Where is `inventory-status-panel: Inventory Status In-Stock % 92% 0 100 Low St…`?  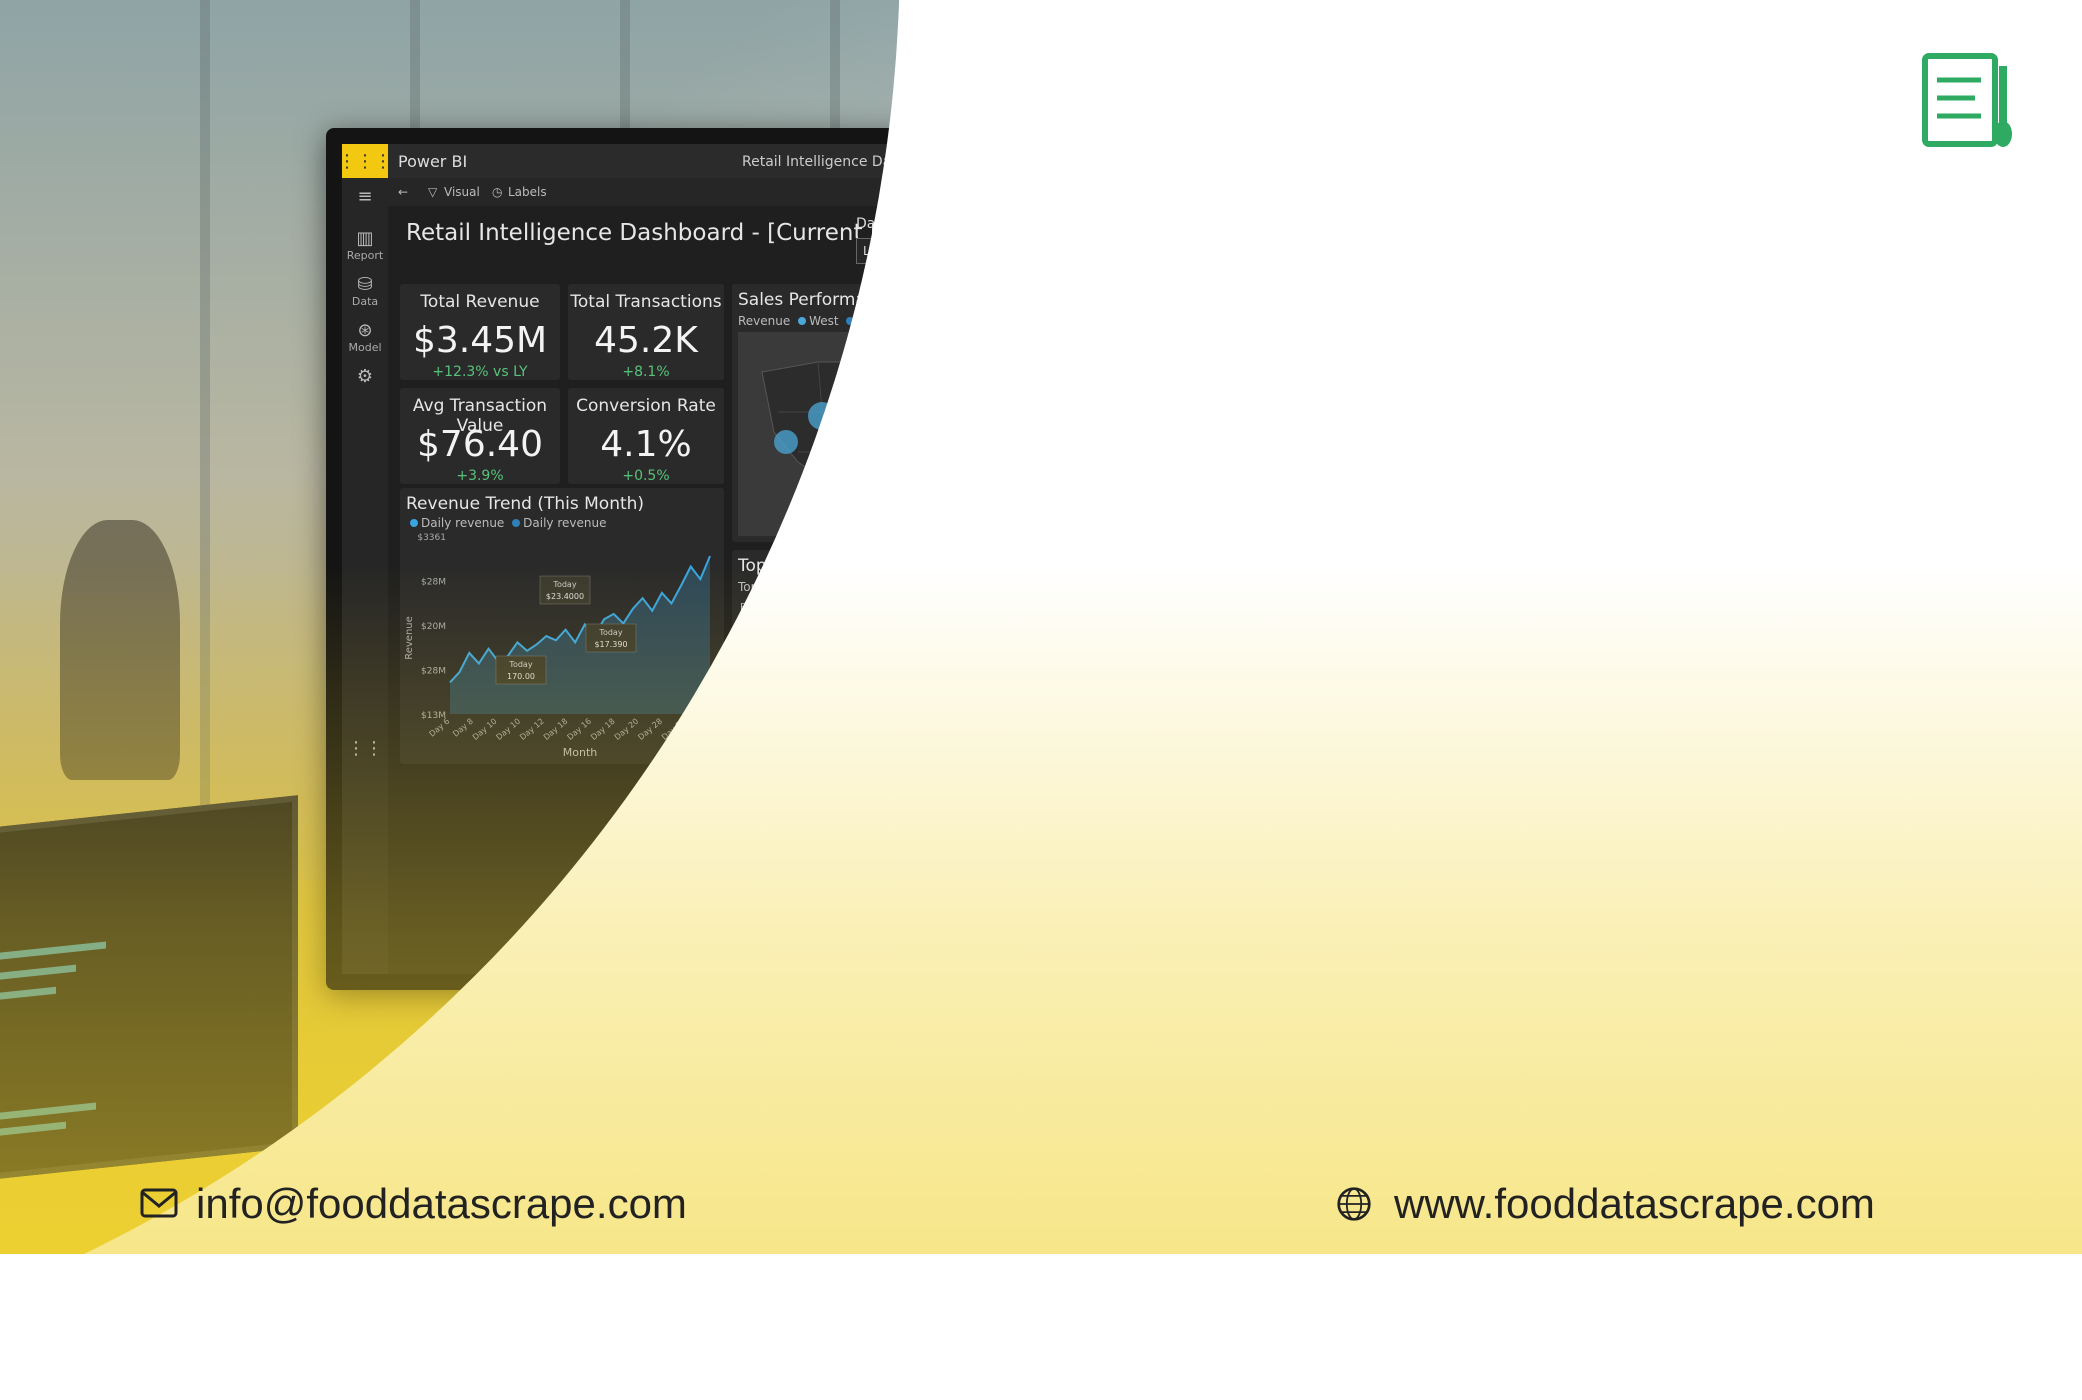
inventory-status-panel: Inventory Status In-Stock % 92% 0 100 Low St… is located at coordinates (1253, 693).